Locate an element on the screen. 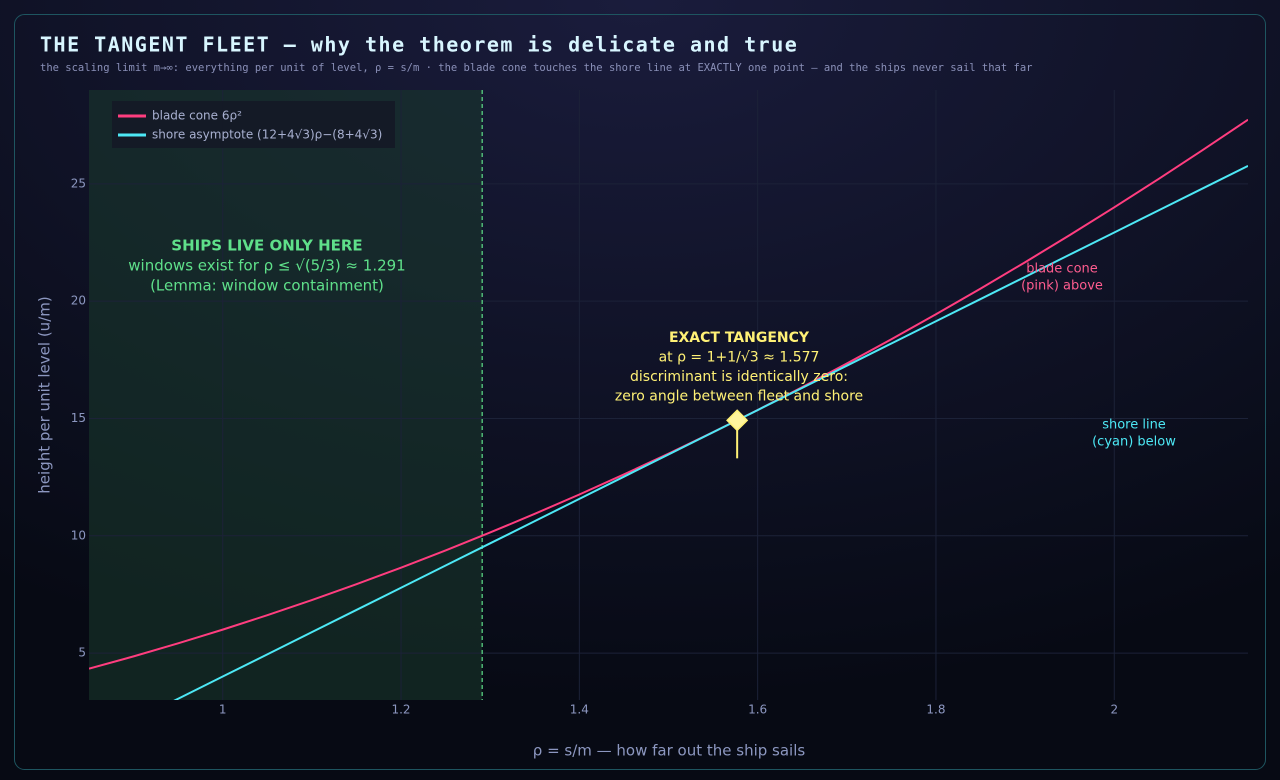 The image size is (1280, 780). x-tick-label: 1.8 is located at coordinates (935, 710).